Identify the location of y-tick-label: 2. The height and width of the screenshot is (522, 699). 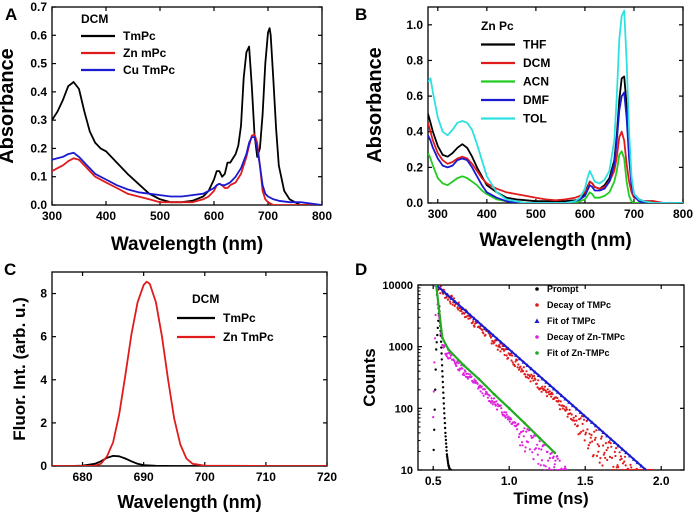
(43, 423).